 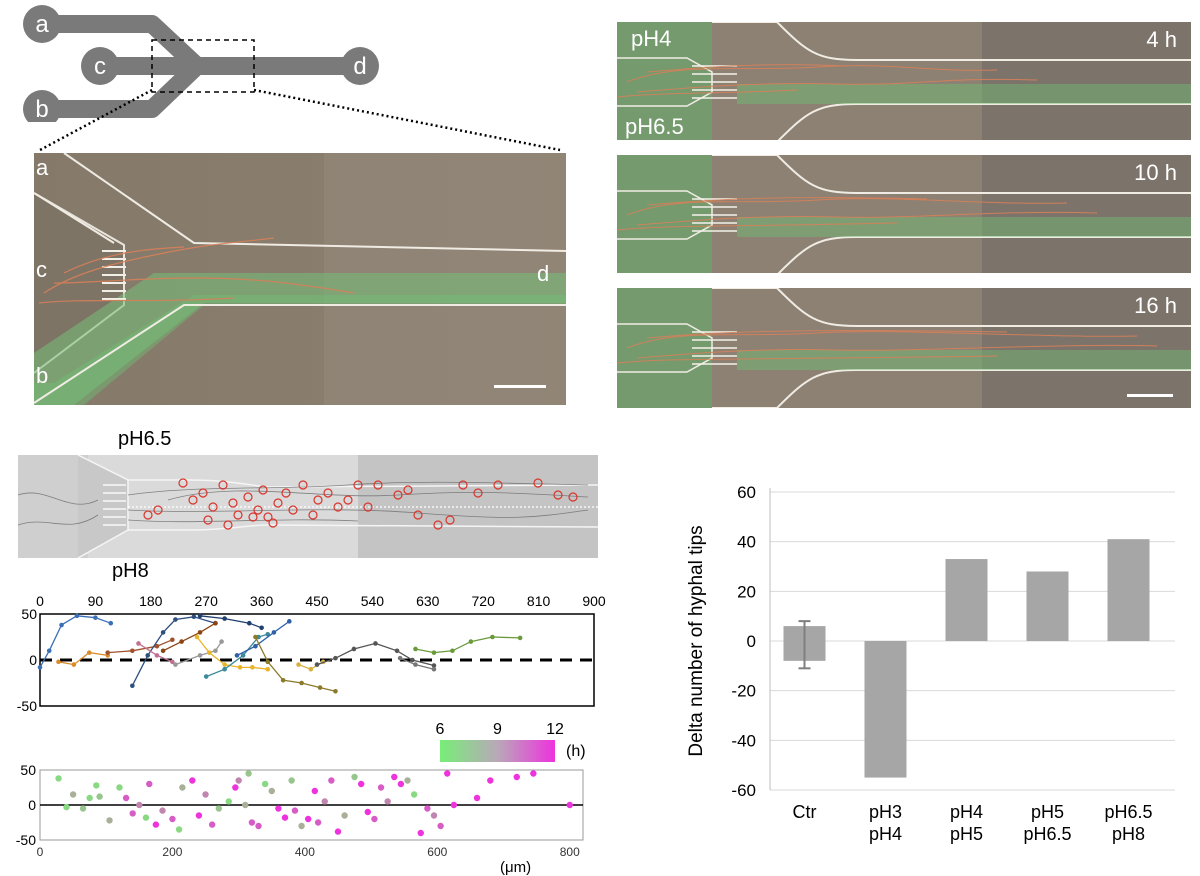 I want to click on tracking-bottom-label: pH8, so click(x=130, y=571).